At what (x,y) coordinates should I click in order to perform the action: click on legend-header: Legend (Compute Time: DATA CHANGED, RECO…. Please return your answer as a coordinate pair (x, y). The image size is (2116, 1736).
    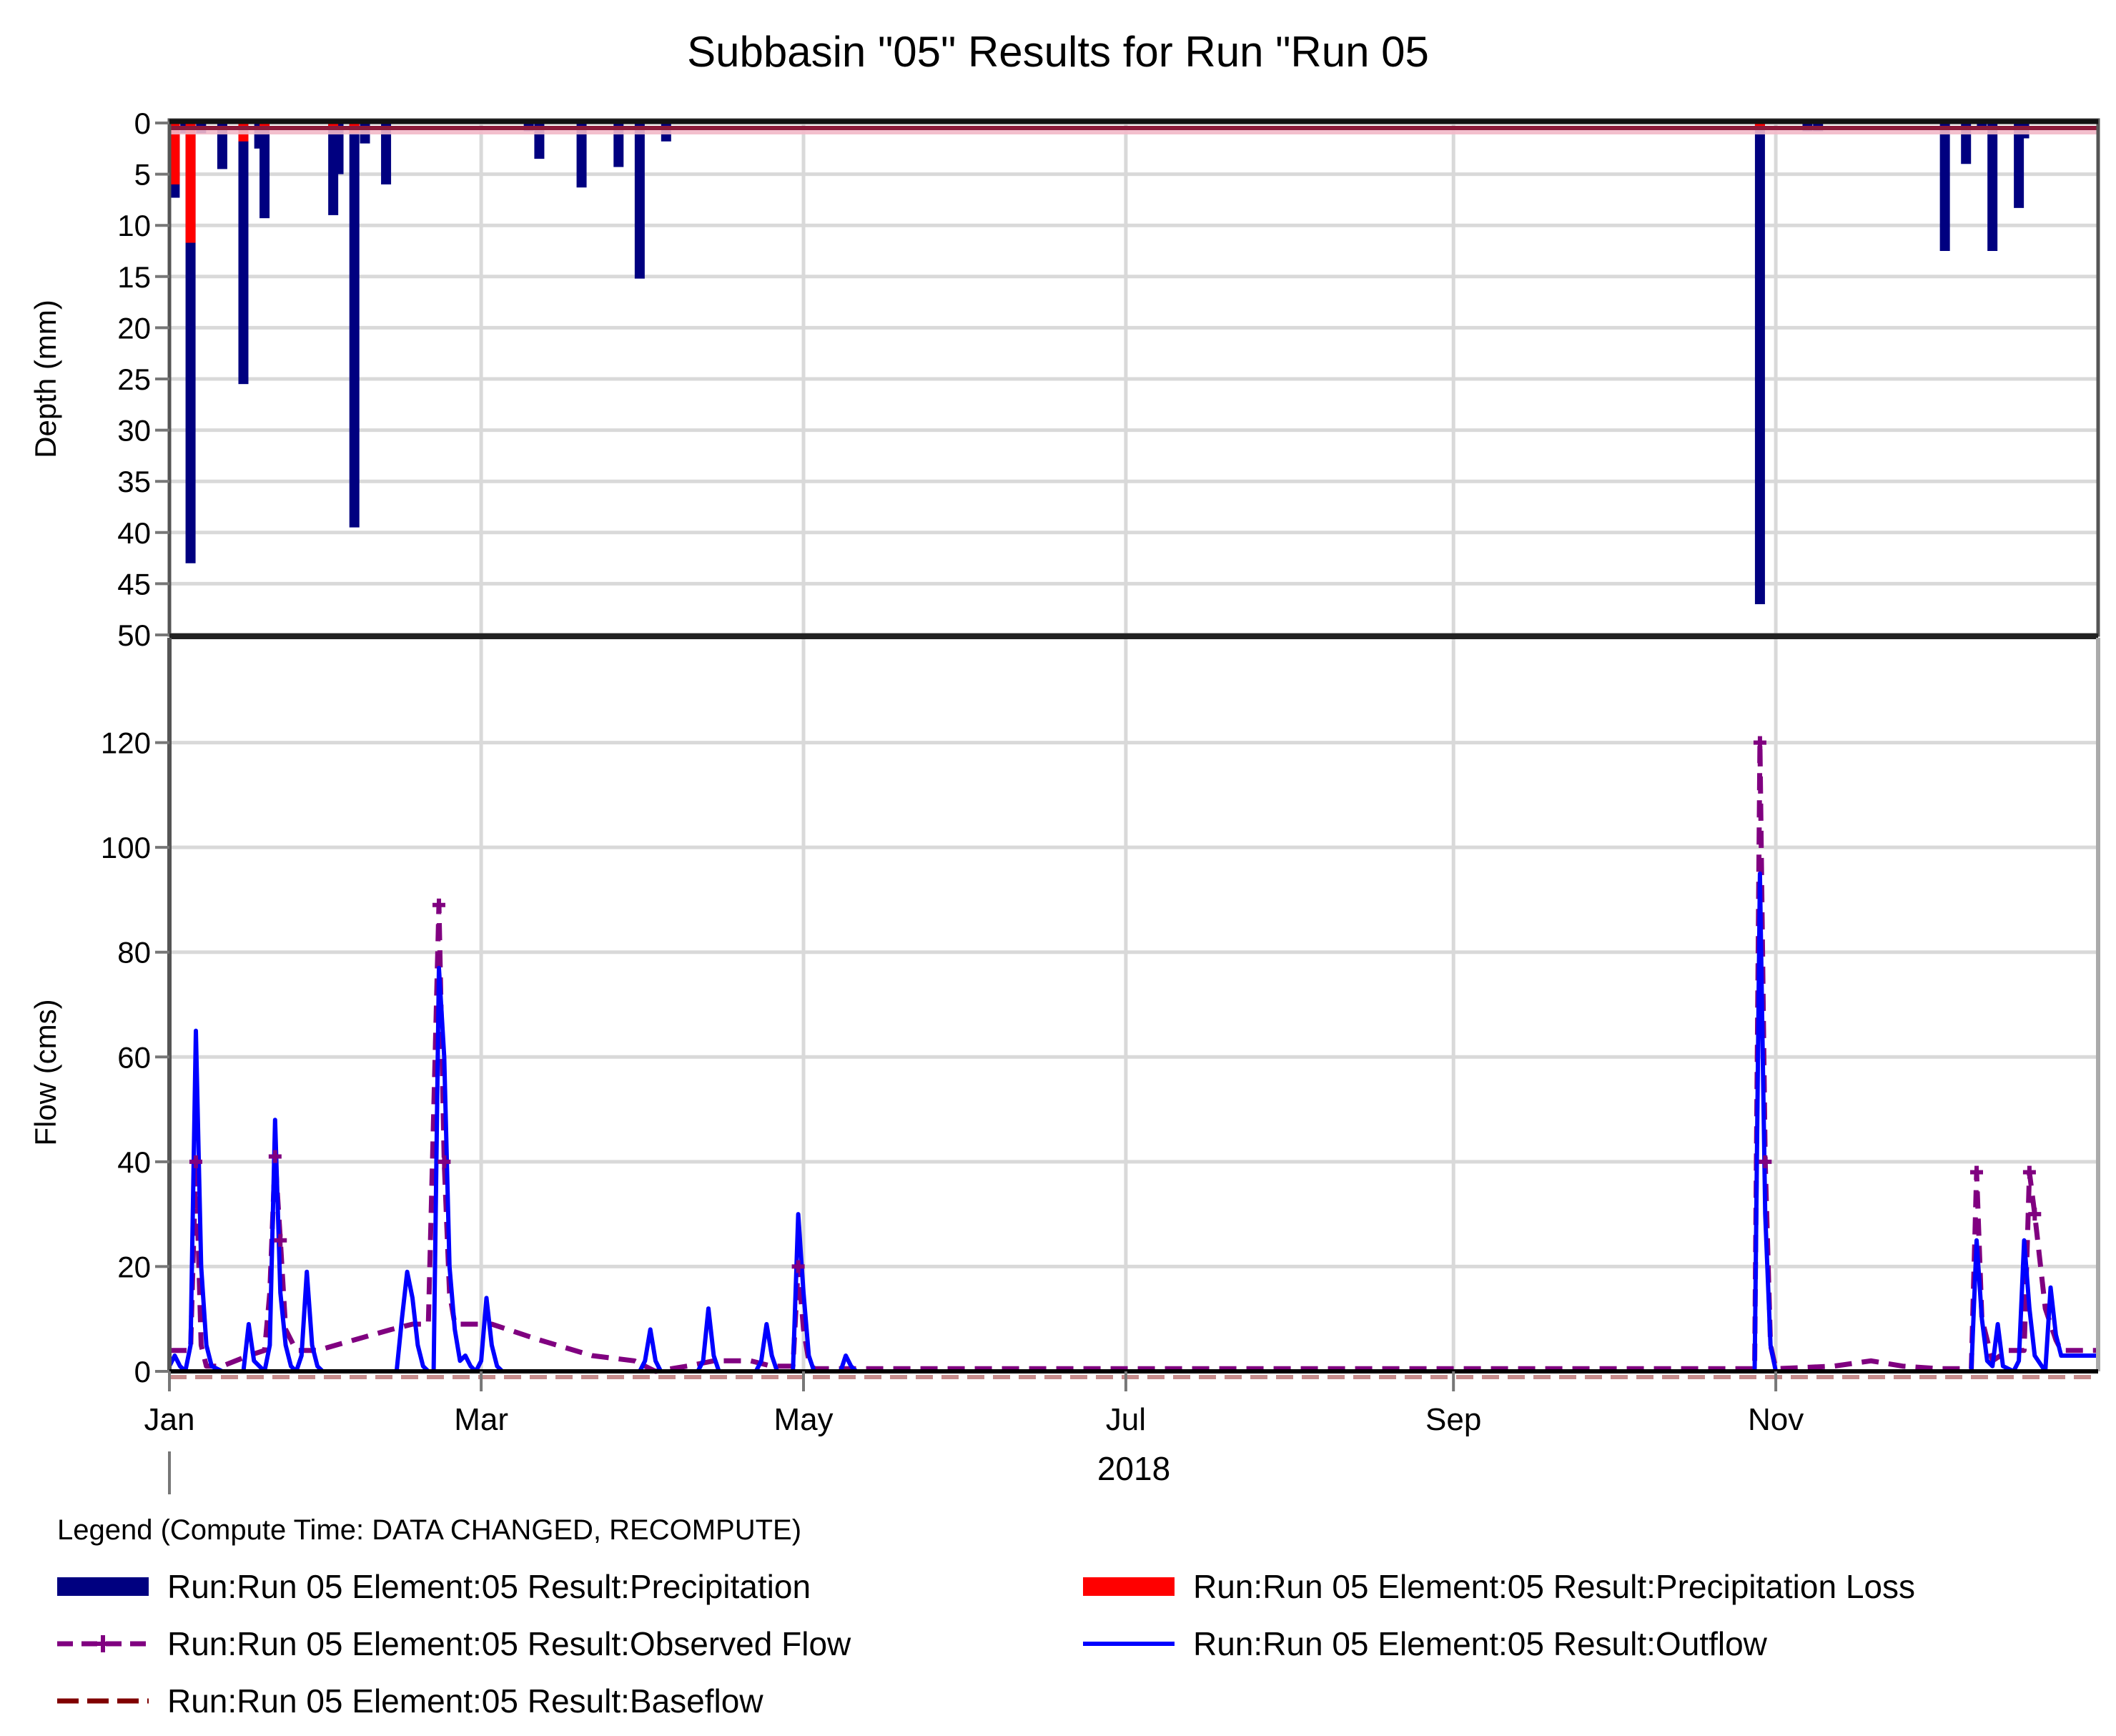
    Looking at the image, I should click on (429, 1530).